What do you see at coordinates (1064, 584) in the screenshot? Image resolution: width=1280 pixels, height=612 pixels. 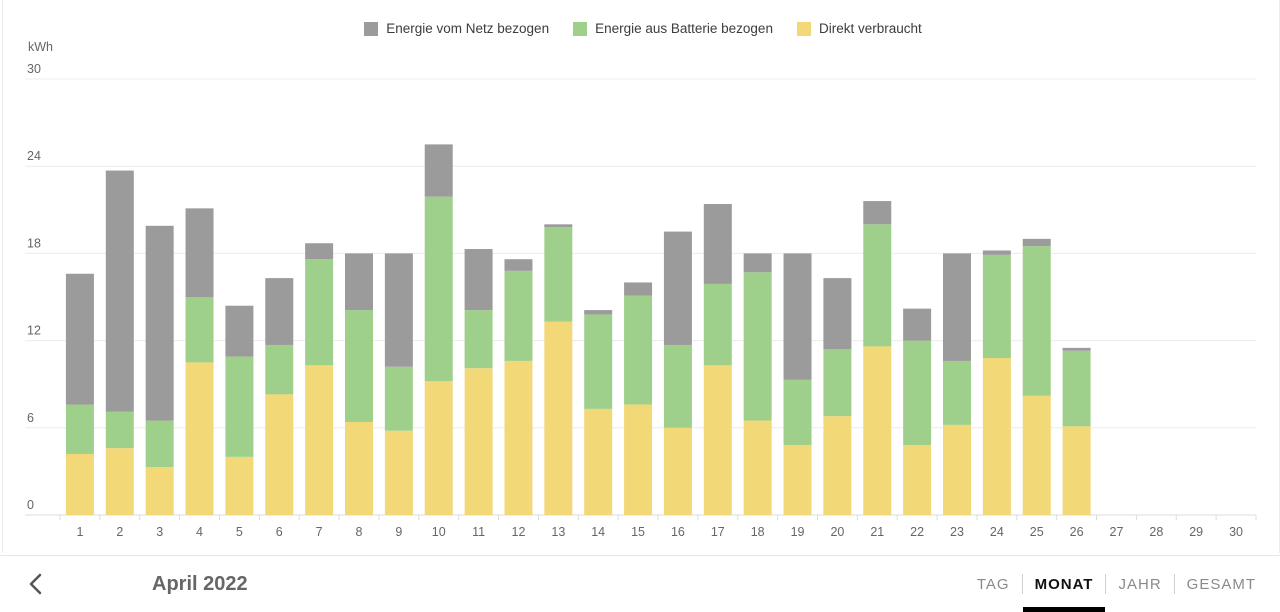 I see `tab-month: MONAT` at bounding box center [1064, 584].